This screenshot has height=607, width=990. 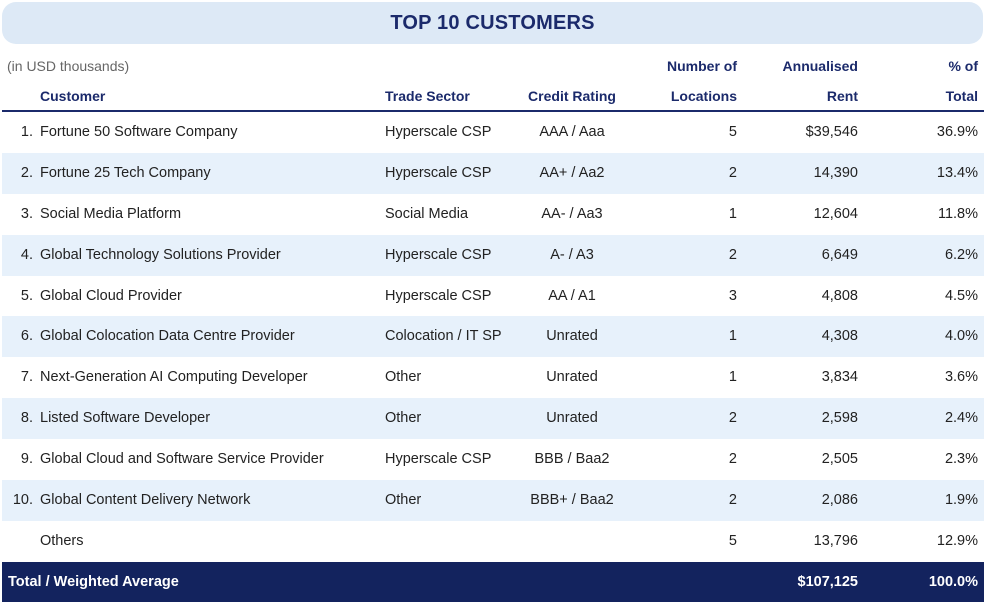 What do you see at coordinates (839, 254) in the screenshot?
I see `annualised-rent: 6,649` at bounding box center [839, 254].